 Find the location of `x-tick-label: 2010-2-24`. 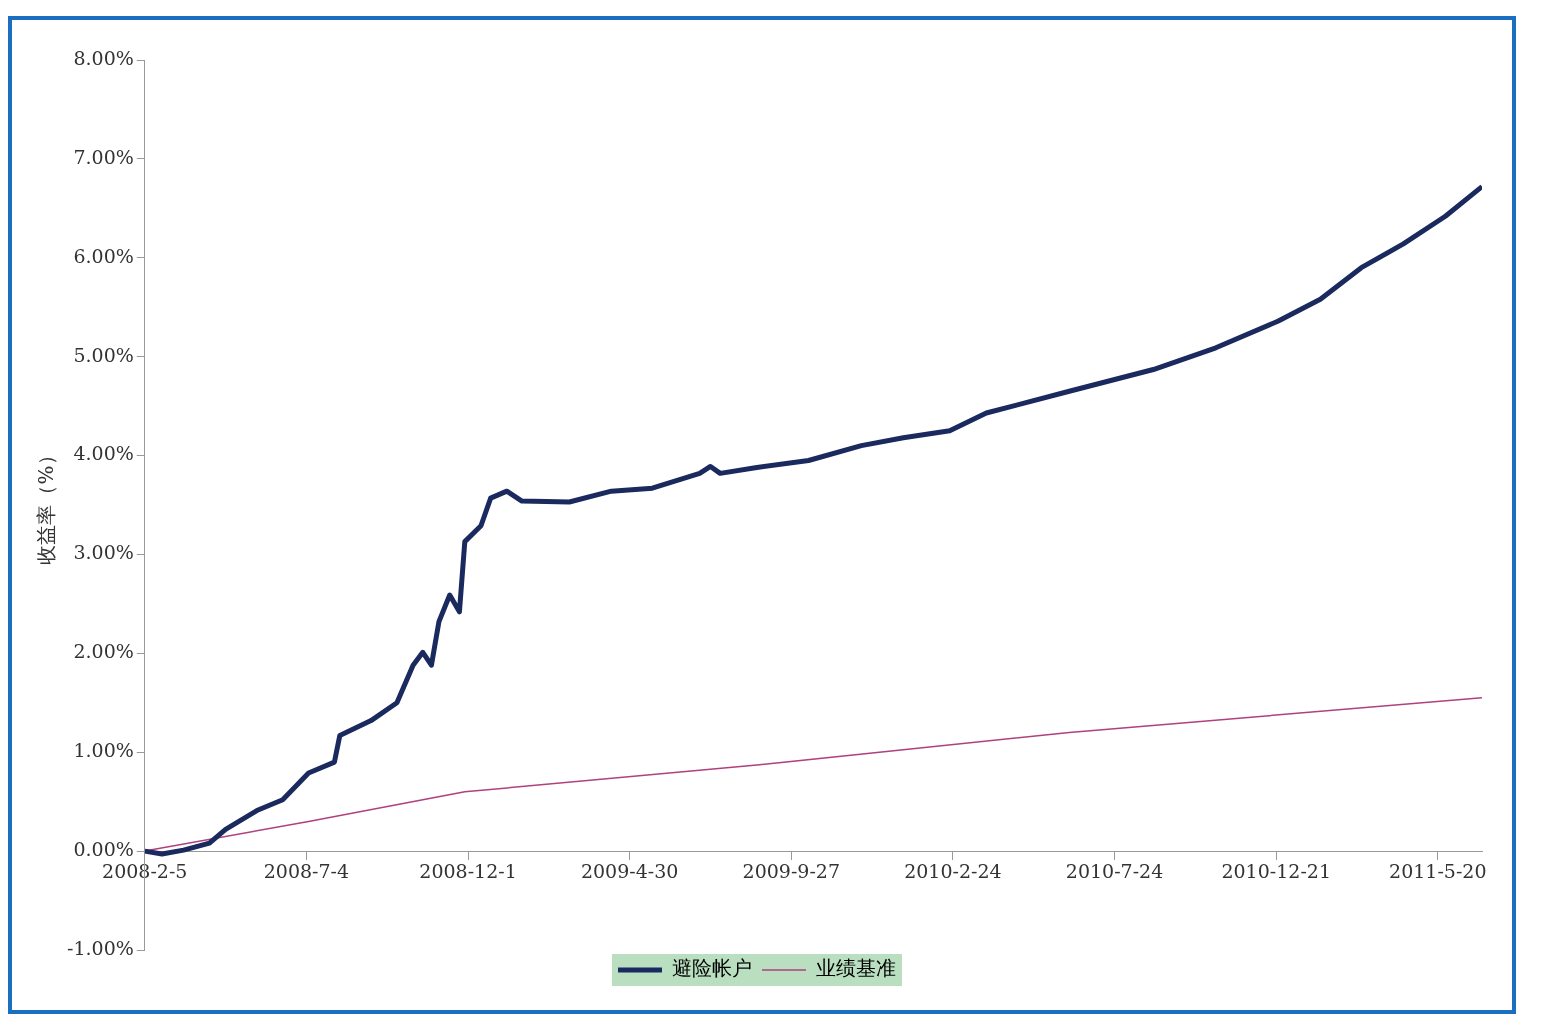

x-tick-label: 2010-2-24 is located at coordinates (953, 871).